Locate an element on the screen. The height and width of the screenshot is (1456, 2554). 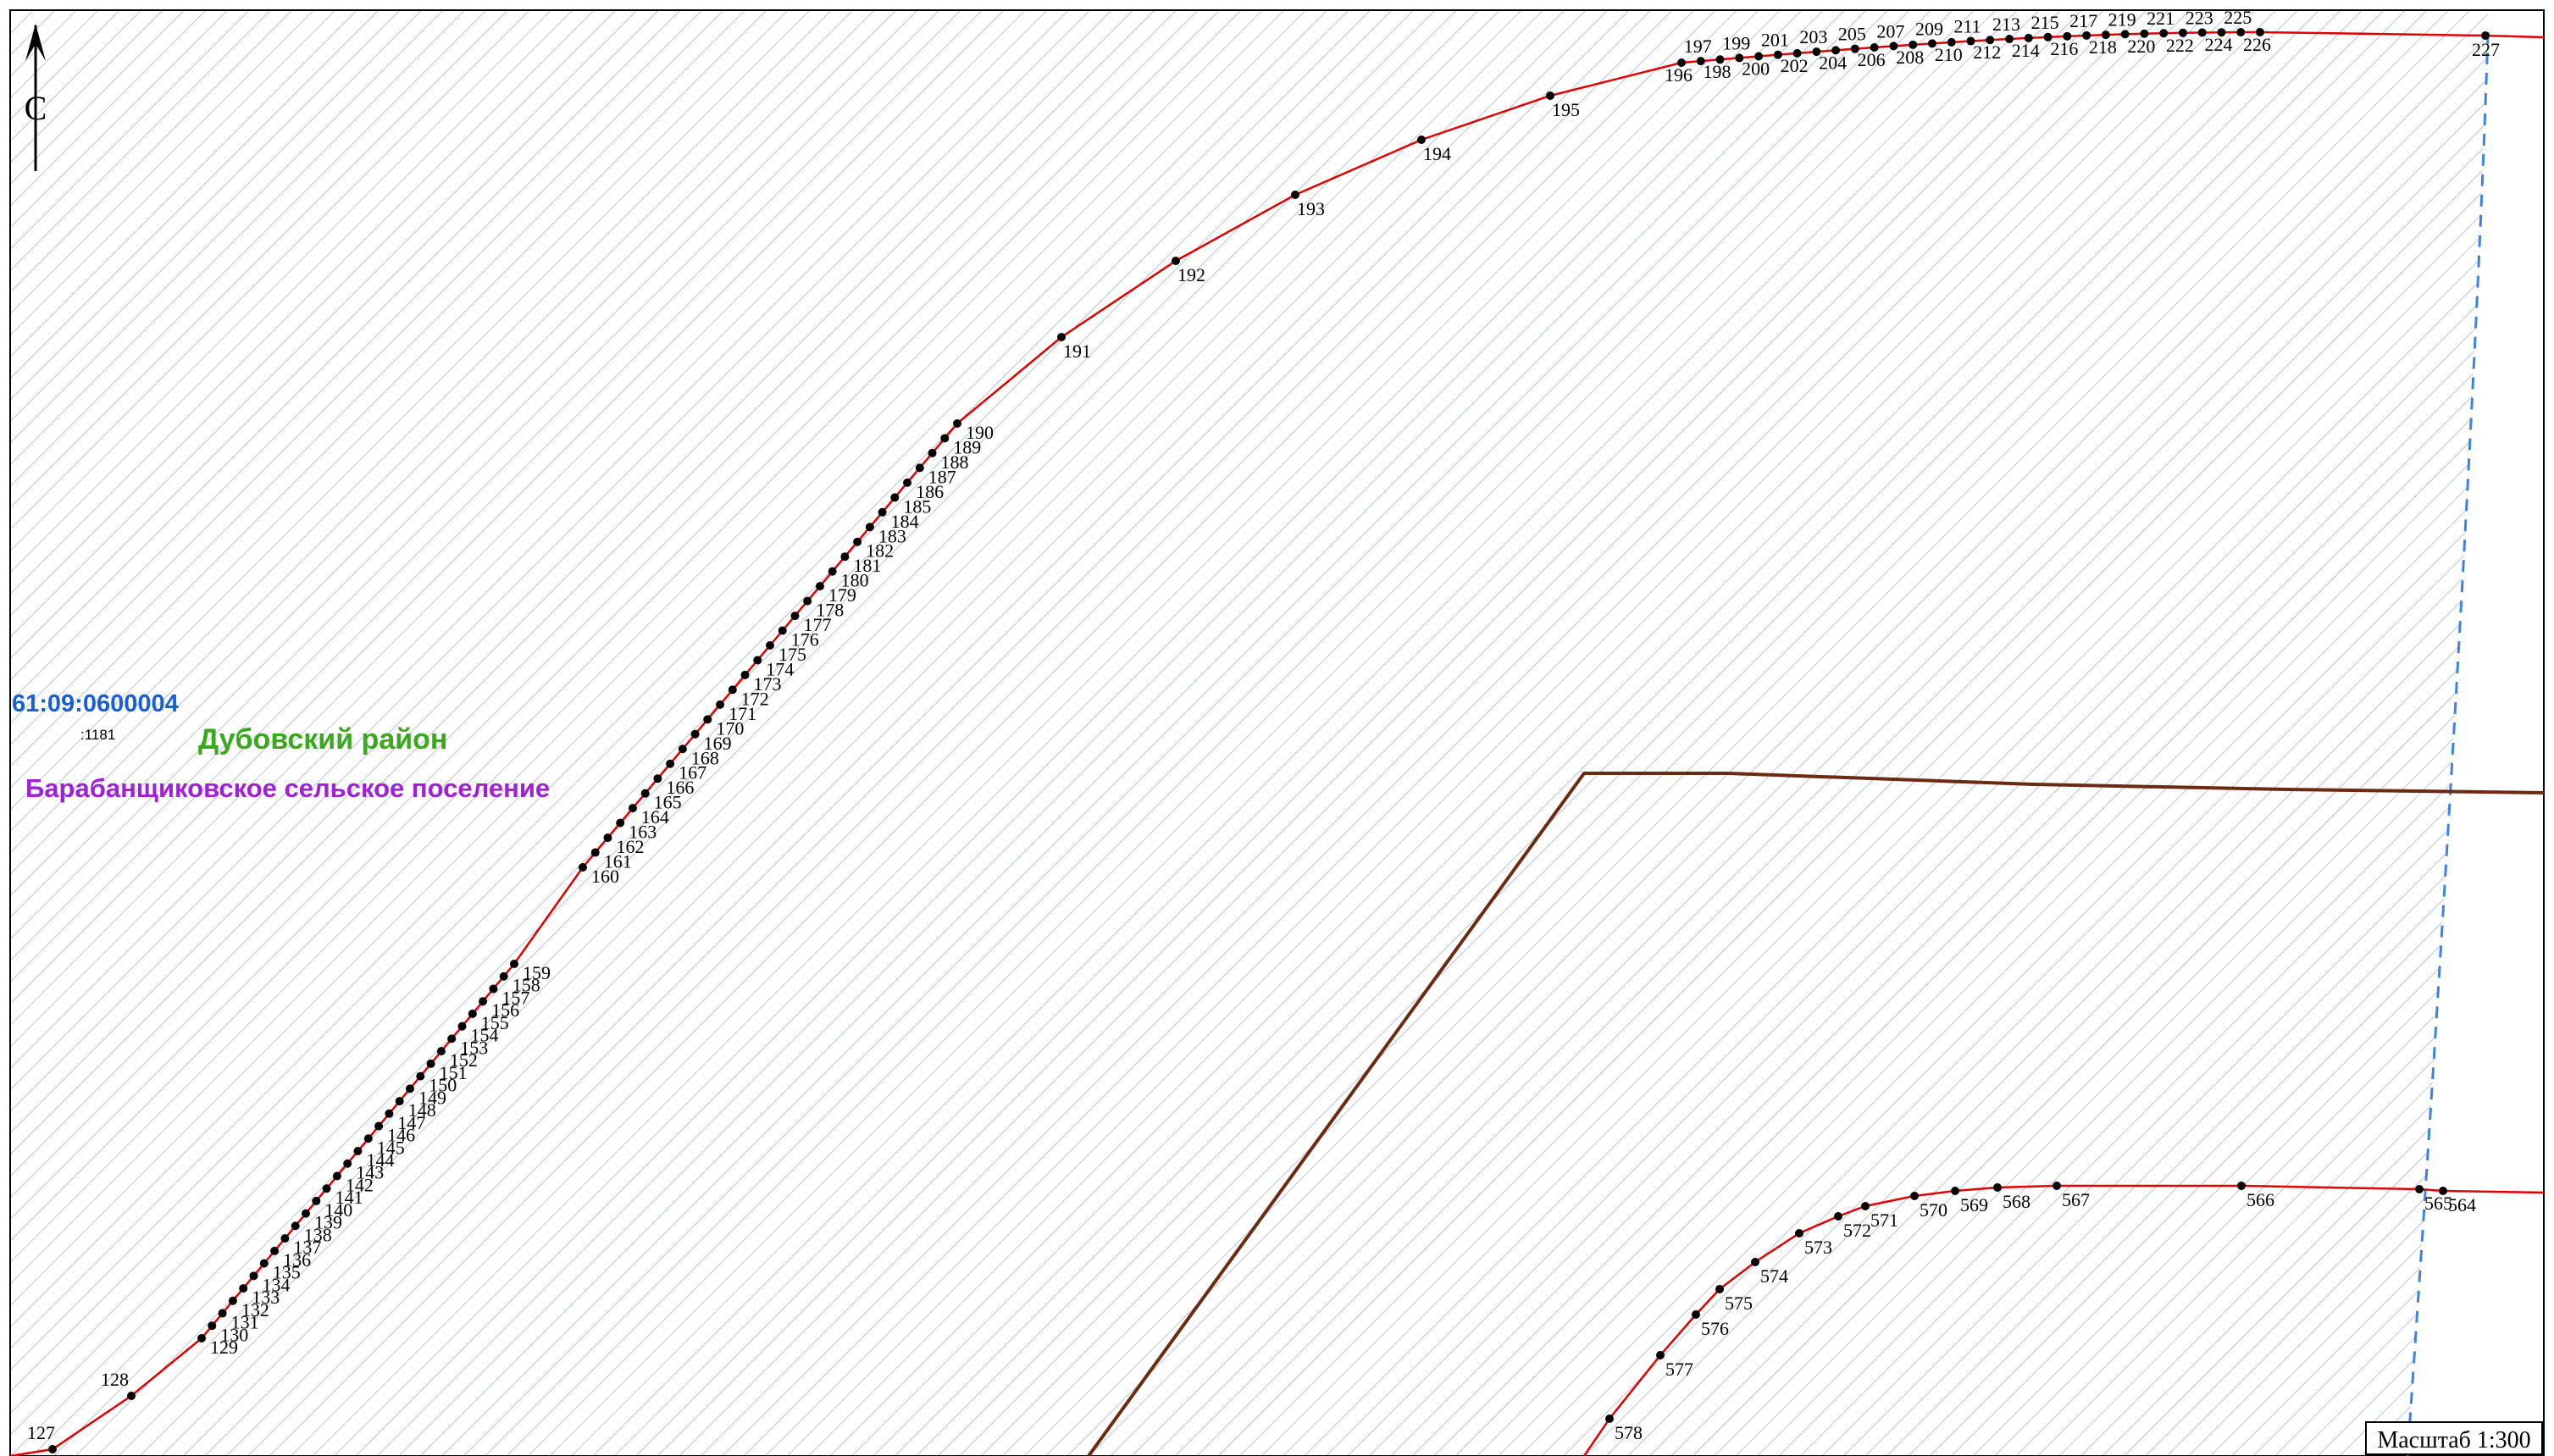
boundary-point-label: 195 is located at coordinates (1566, 109).